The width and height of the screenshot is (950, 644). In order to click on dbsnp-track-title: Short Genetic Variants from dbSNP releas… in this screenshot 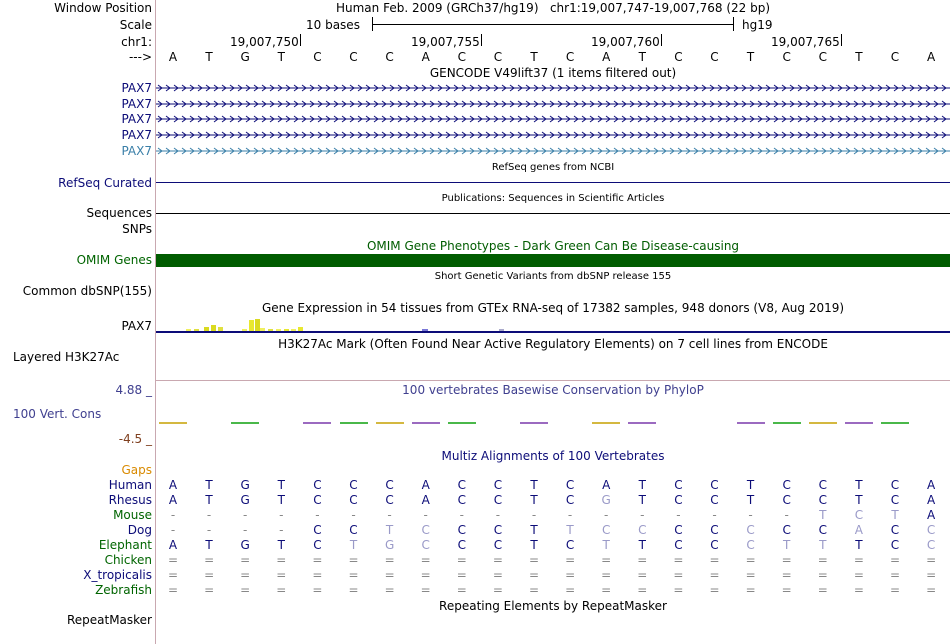, I will do `click(553, 276)`.